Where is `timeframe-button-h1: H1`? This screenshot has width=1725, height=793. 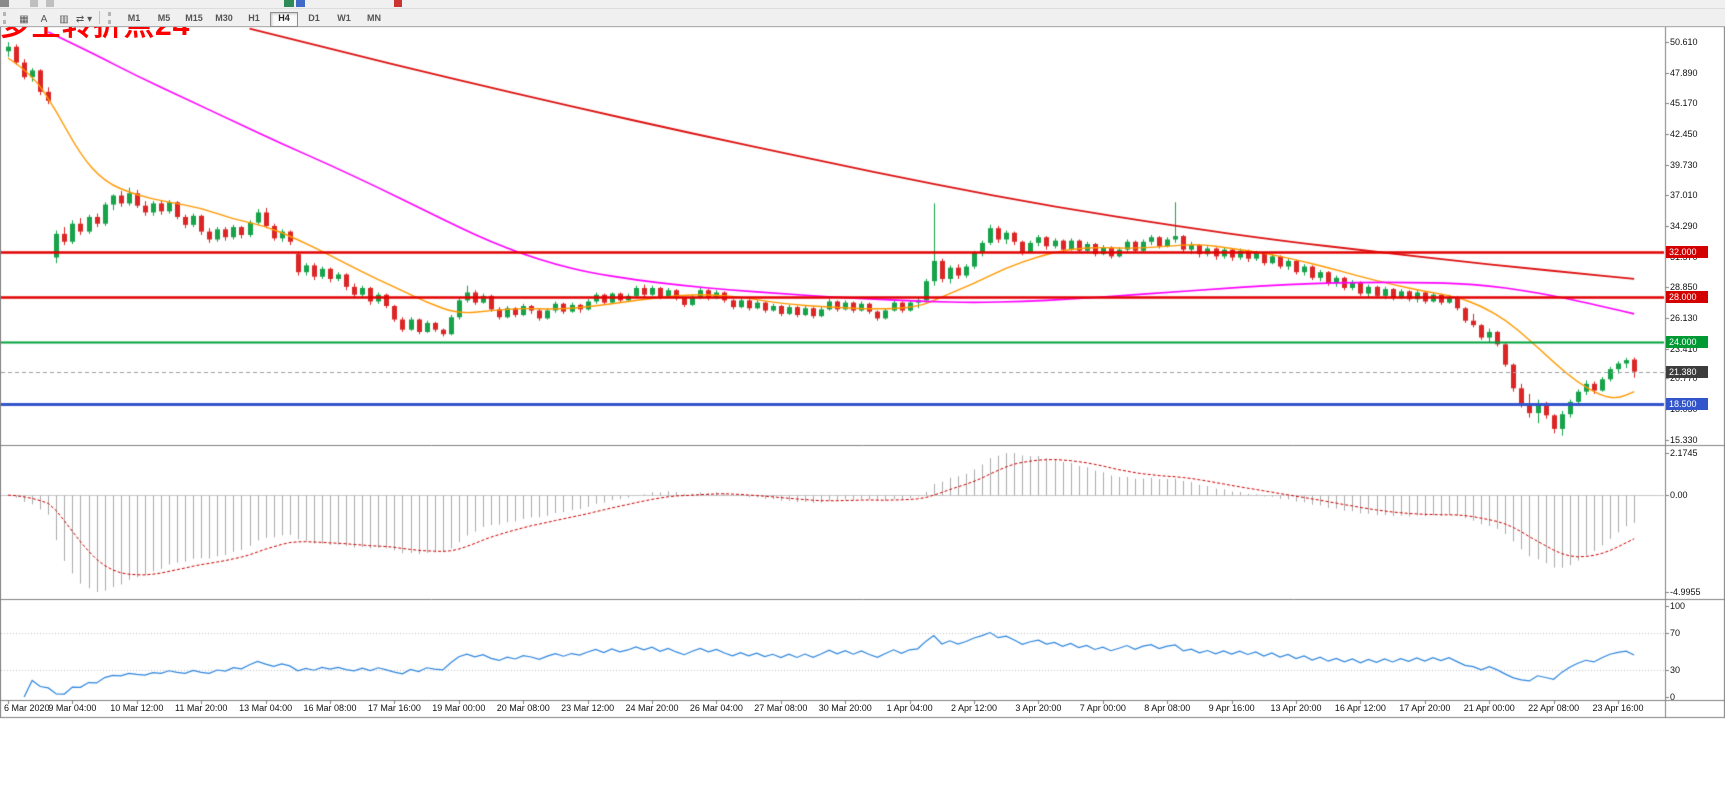 timeframe-button-h1: H1 is located at coordinates (254, 18).